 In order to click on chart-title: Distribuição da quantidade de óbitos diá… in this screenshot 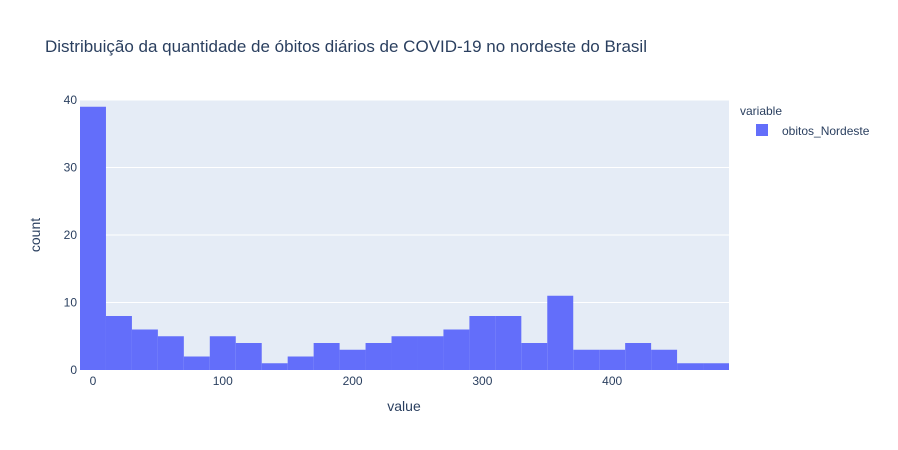, I will do `click(346, 46)`.